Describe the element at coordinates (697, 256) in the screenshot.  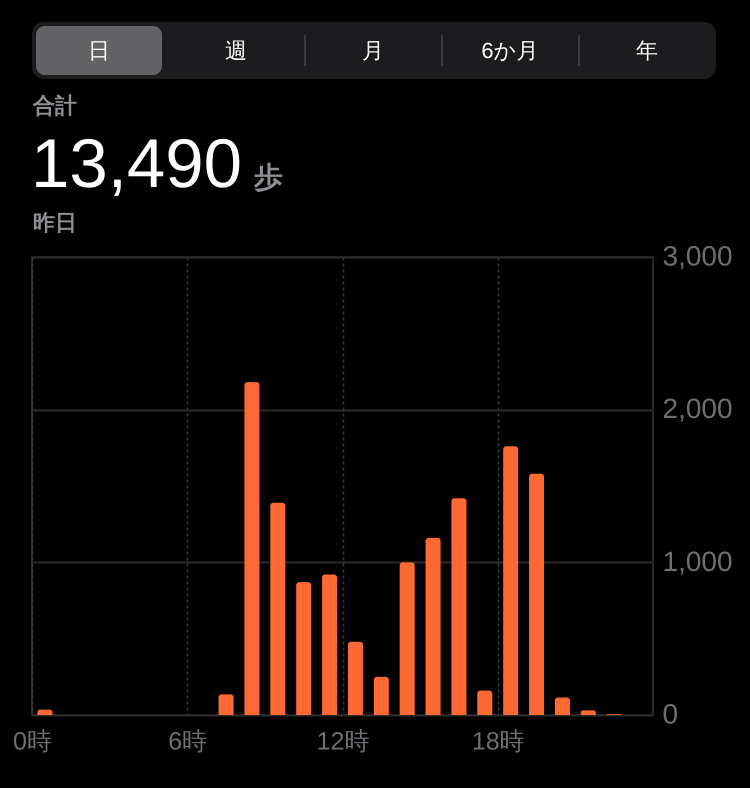
I see `y-tick-label: 3,000` at that location.